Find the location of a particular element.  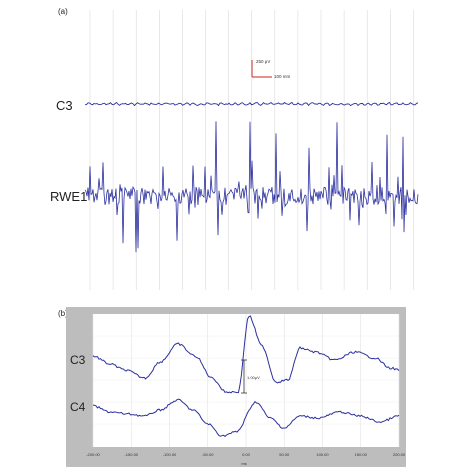

scale-bar: 250 μV 100 mm is located at coordinates (271, 69).